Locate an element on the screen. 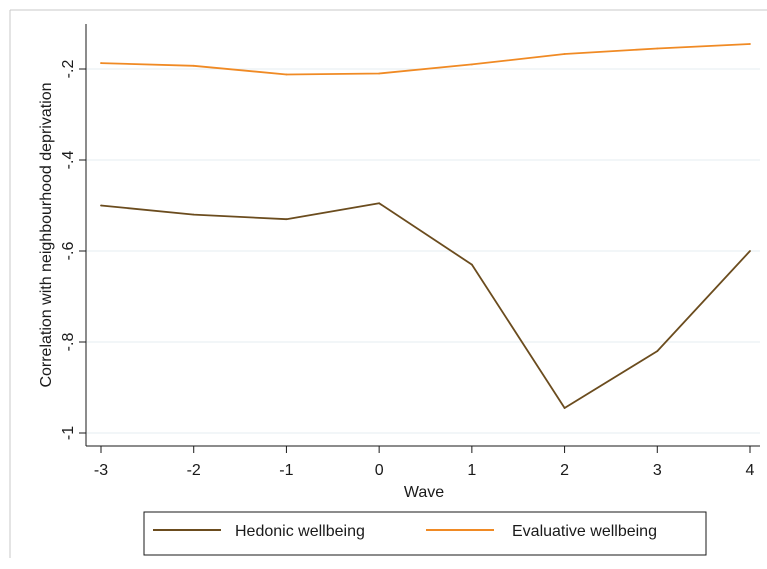 This screenshot has height=569, width=767. x-tick-label: 2 is located at coordinates (564, 470).